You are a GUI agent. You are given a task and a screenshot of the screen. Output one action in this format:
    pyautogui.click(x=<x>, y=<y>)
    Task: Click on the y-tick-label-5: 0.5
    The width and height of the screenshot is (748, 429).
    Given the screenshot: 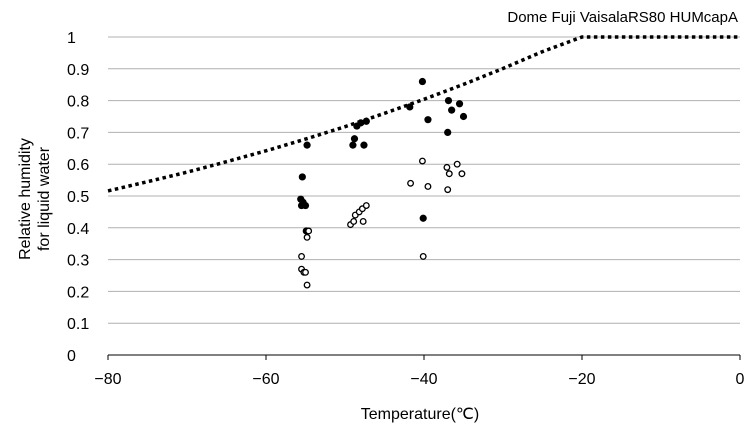 What is the action you would take?
    pyautogui.click(x=78, y=197)
    